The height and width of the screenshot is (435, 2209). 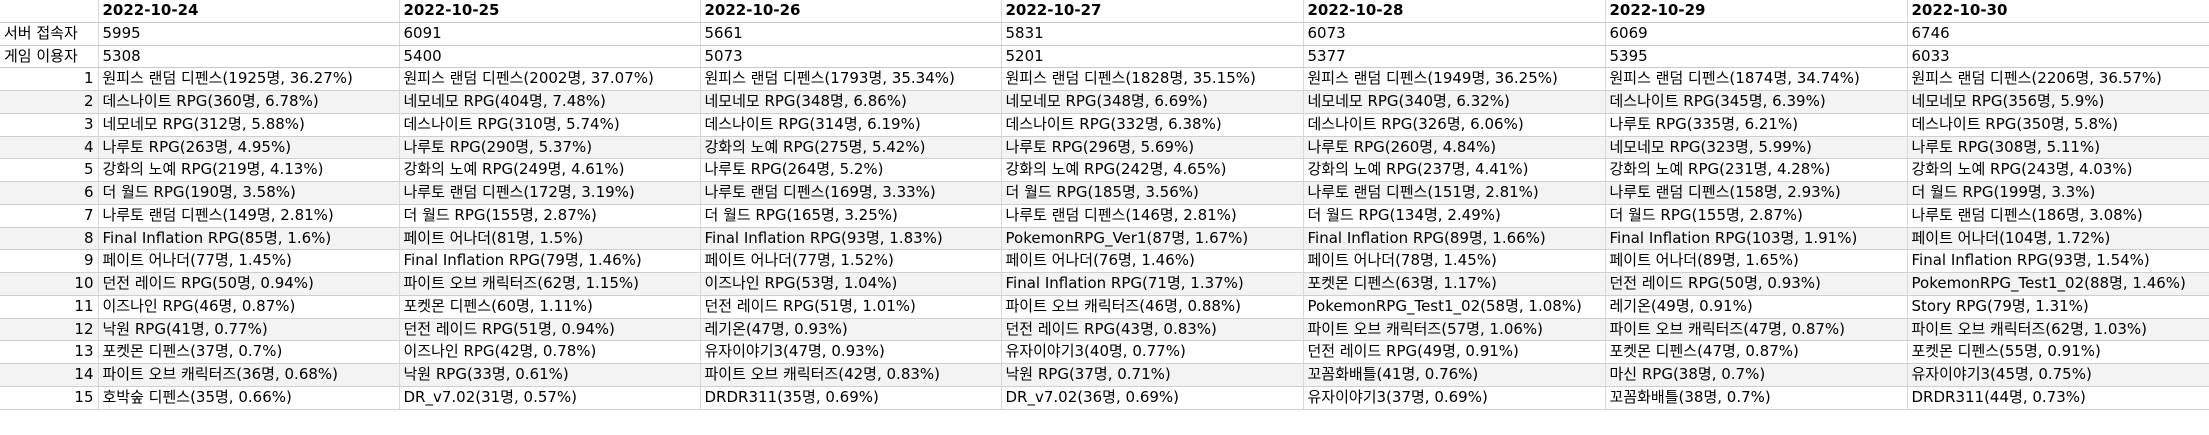 I want to click on row-label: 게임 이용자, so click(x=49, y=57).